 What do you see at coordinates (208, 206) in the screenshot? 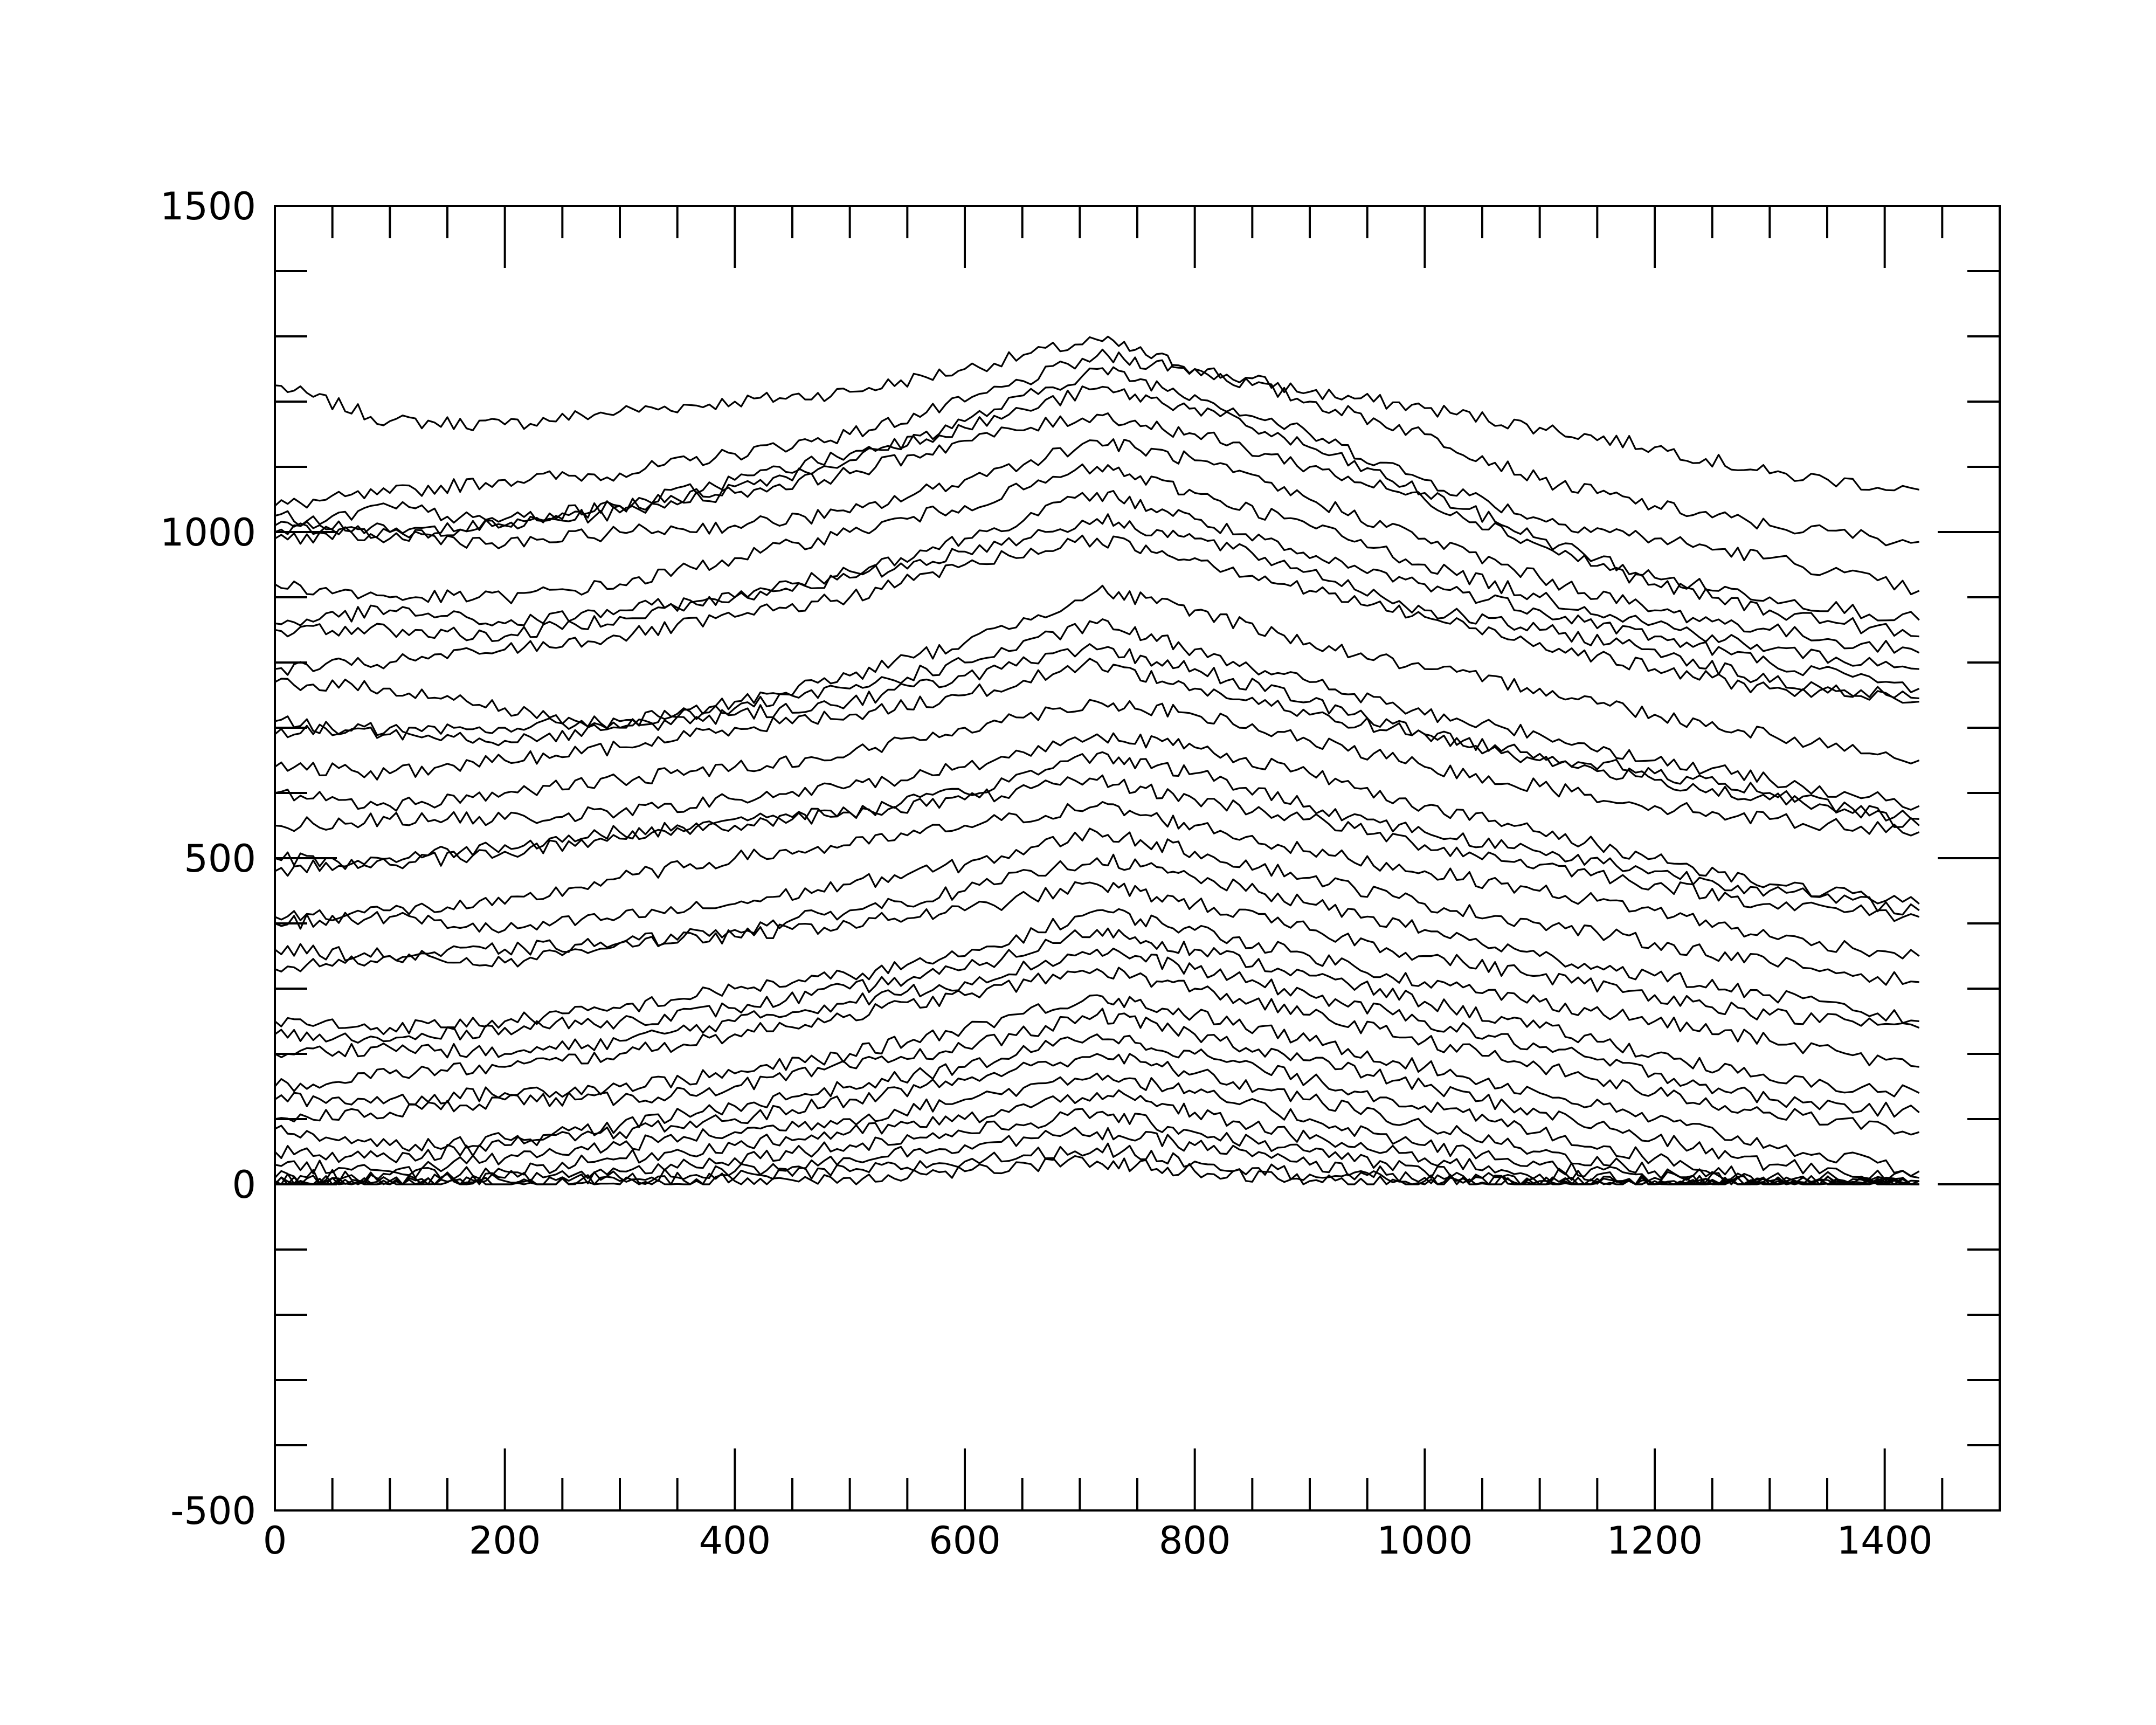
I see `y-tick-label: 1500` at bounding box center [208, 206].